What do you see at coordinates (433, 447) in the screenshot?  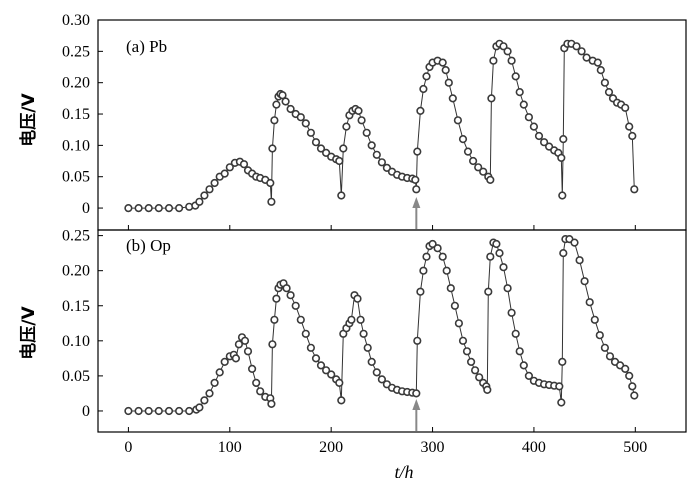 I see `x-tick-label: 300` at bounding box center [433, 447].